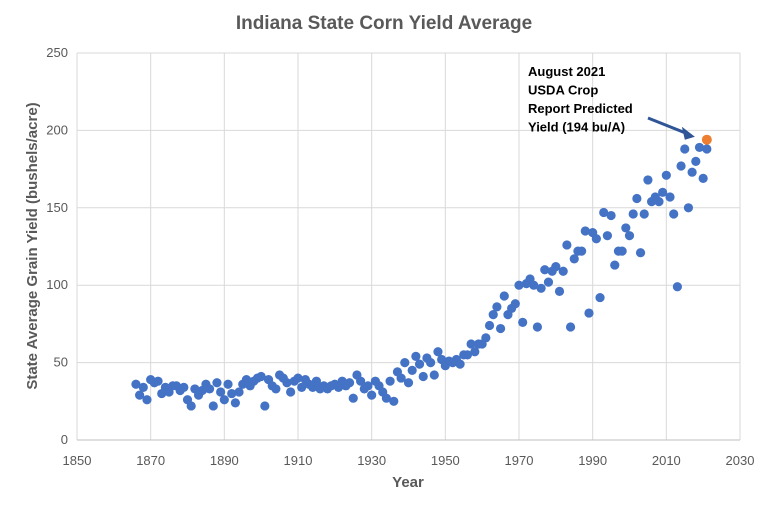 This screenshot has width=768, height=510. I want to click on x-tick-label: 1870, so click(150, 460).